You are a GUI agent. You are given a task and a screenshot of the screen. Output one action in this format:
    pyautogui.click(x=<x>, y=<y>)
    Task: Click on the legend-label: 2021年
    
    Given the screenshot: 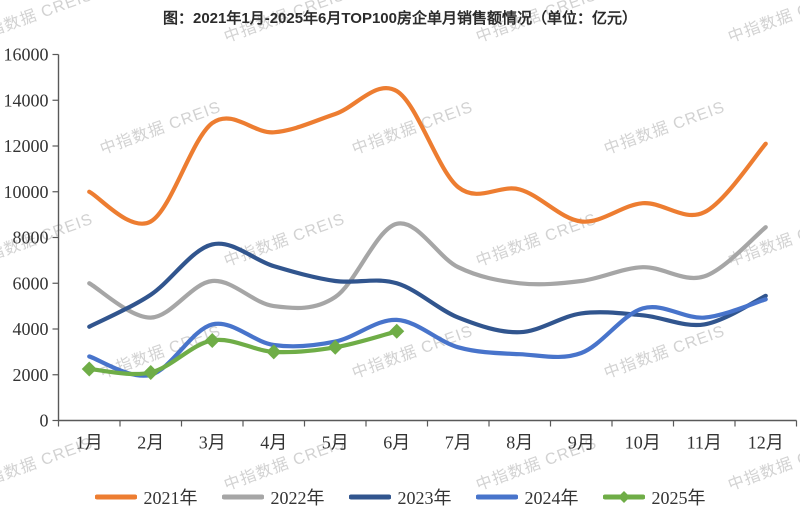 What is the action you would take?
    pyautogui.click(x=170, y=498)
    